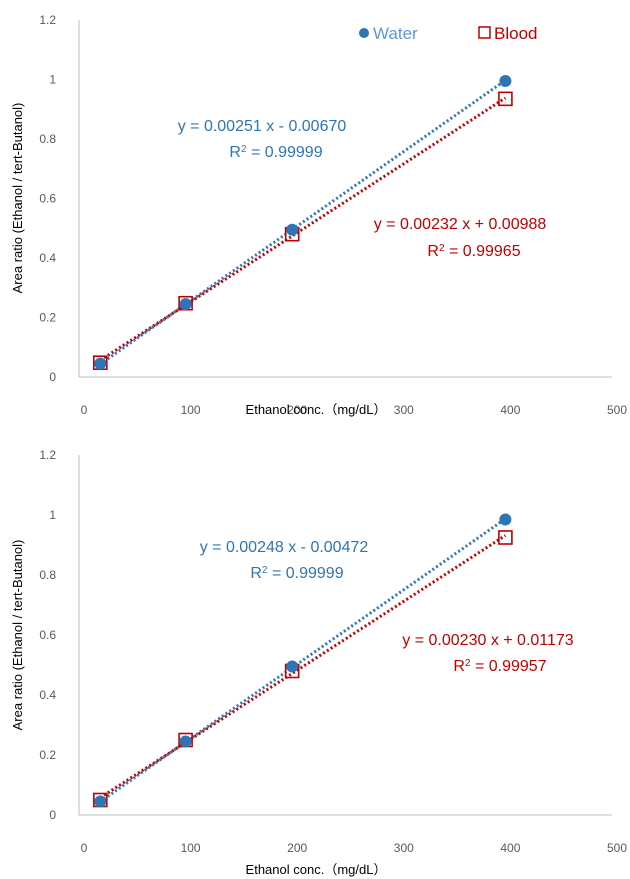 This screenshot has width=630, height=879. I want to click on chart-2-ytick-label: 1, so click(52, 515).